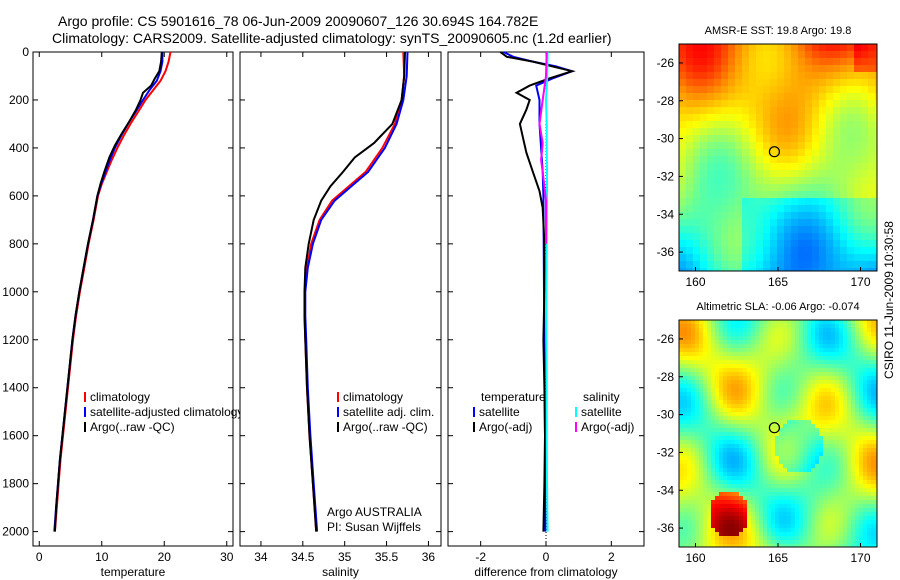 This screenshot has height=580, width=900. I want to click on sla_map-ytick-label: -32, so click(666, 452).